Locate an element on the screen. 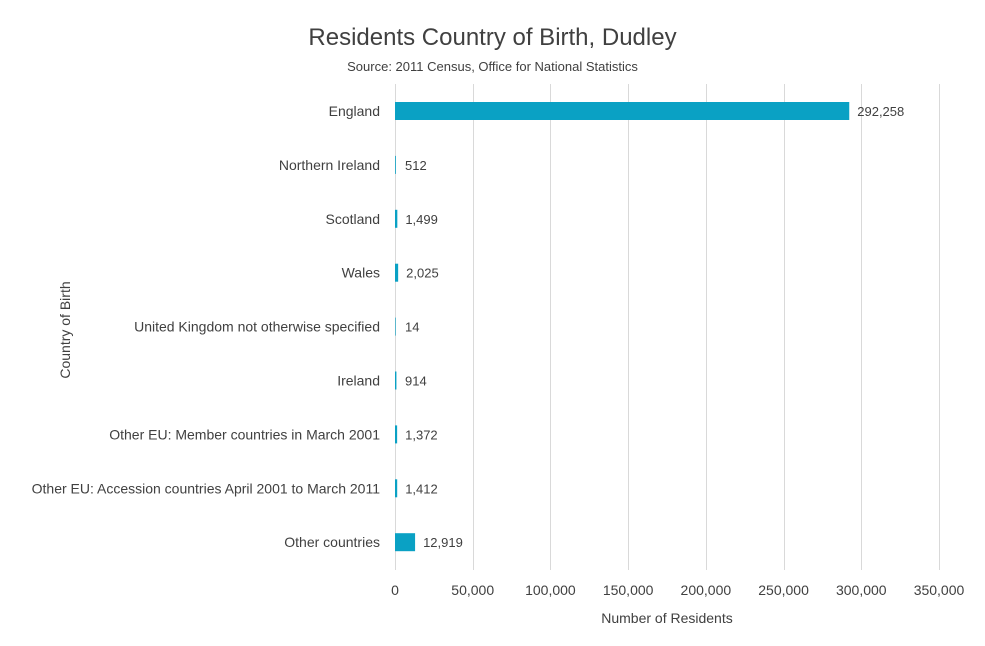 This screenshot has height=646, width=985. x-tick-label: 200,000 is located at coordinates (706, 590).